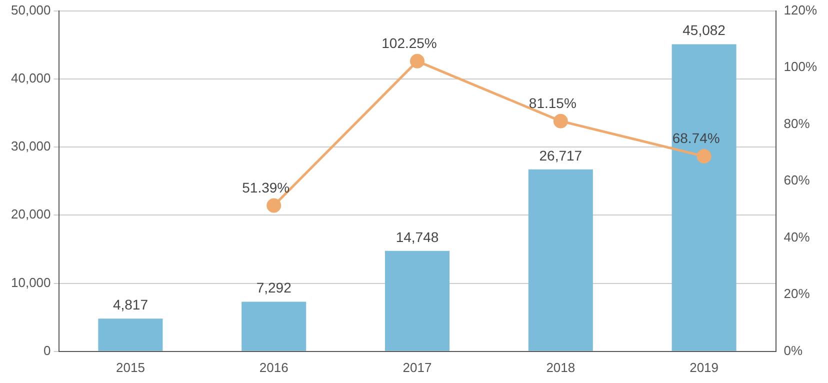  Describe the element at coordinates (130, 367) in the screenshot. I see `x-tick-label: 2015` at that location.